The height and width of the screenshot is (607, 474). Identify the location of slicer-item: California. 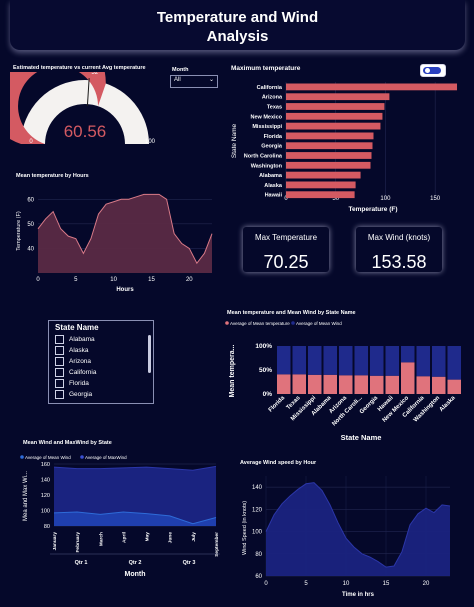
(101, 372).